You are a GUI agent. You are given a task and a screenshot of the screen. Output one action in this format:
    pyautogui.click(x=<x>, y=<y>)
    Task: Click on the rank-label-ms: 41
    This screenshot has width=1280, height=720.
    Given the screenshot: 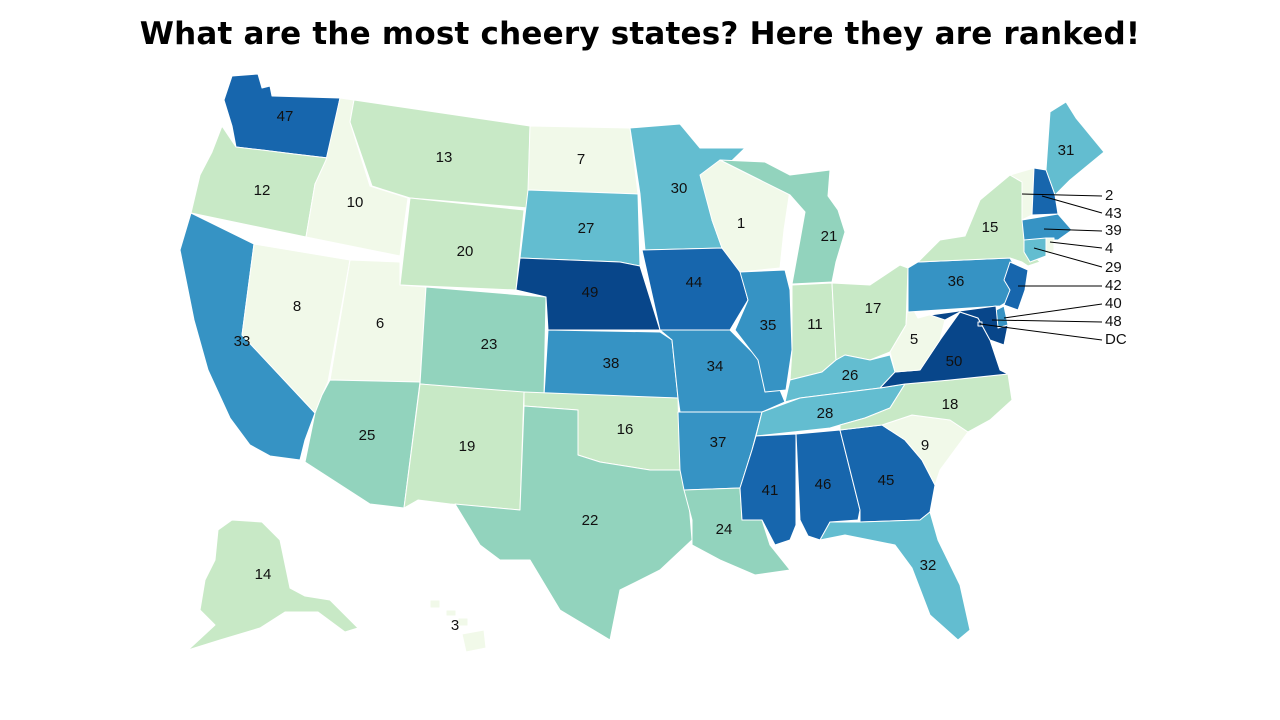 What is the action you would take?
    pyautogui.click(x=770, y=490)
    